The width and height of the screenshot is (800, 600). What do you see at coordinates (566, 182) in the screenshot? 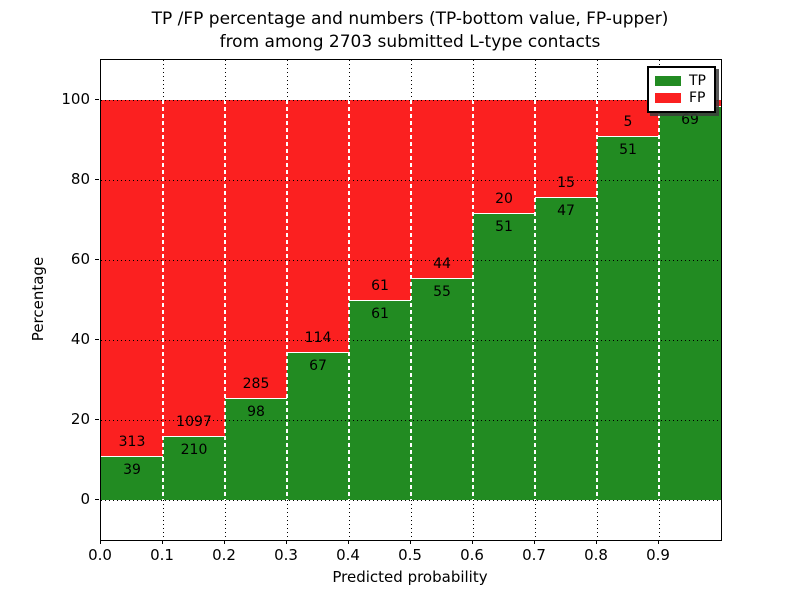
I see `bar-count-label-fp: 15` at bounding box center [566, 182].